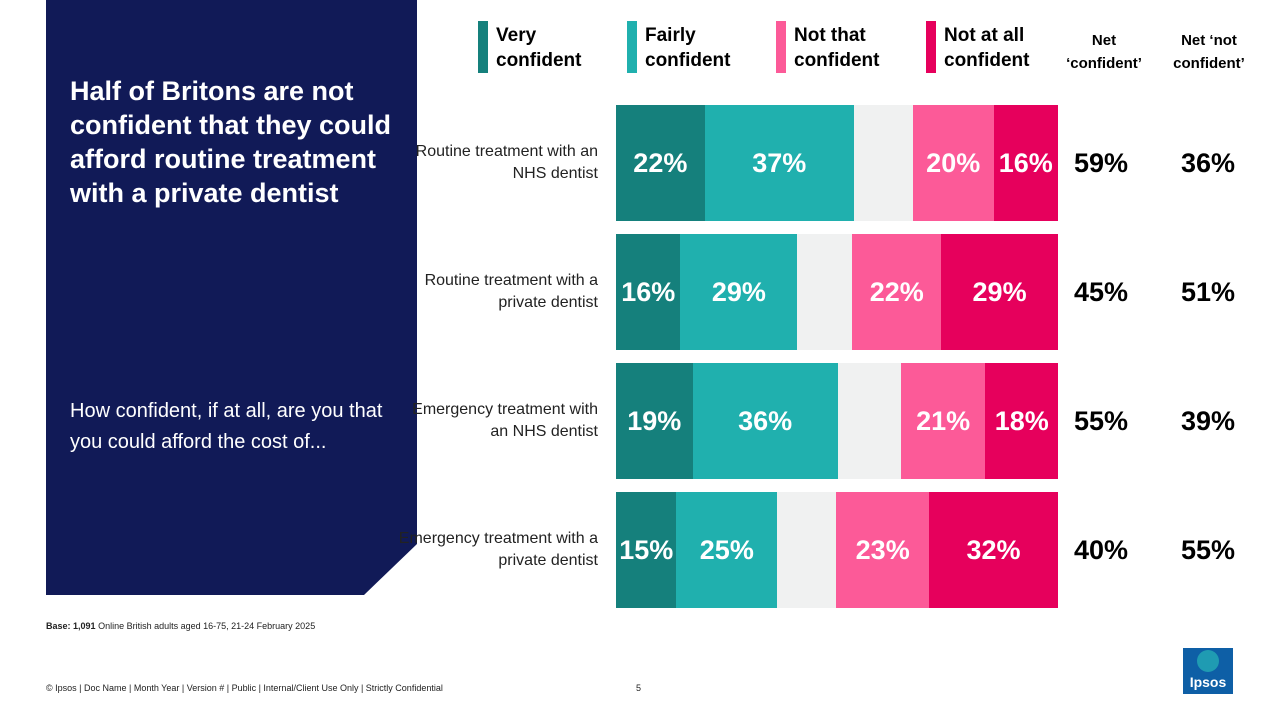  Describe the element at coordinates (1208, 292) in the screenshot. I see `net-not-confident-value: 51%` at that location.